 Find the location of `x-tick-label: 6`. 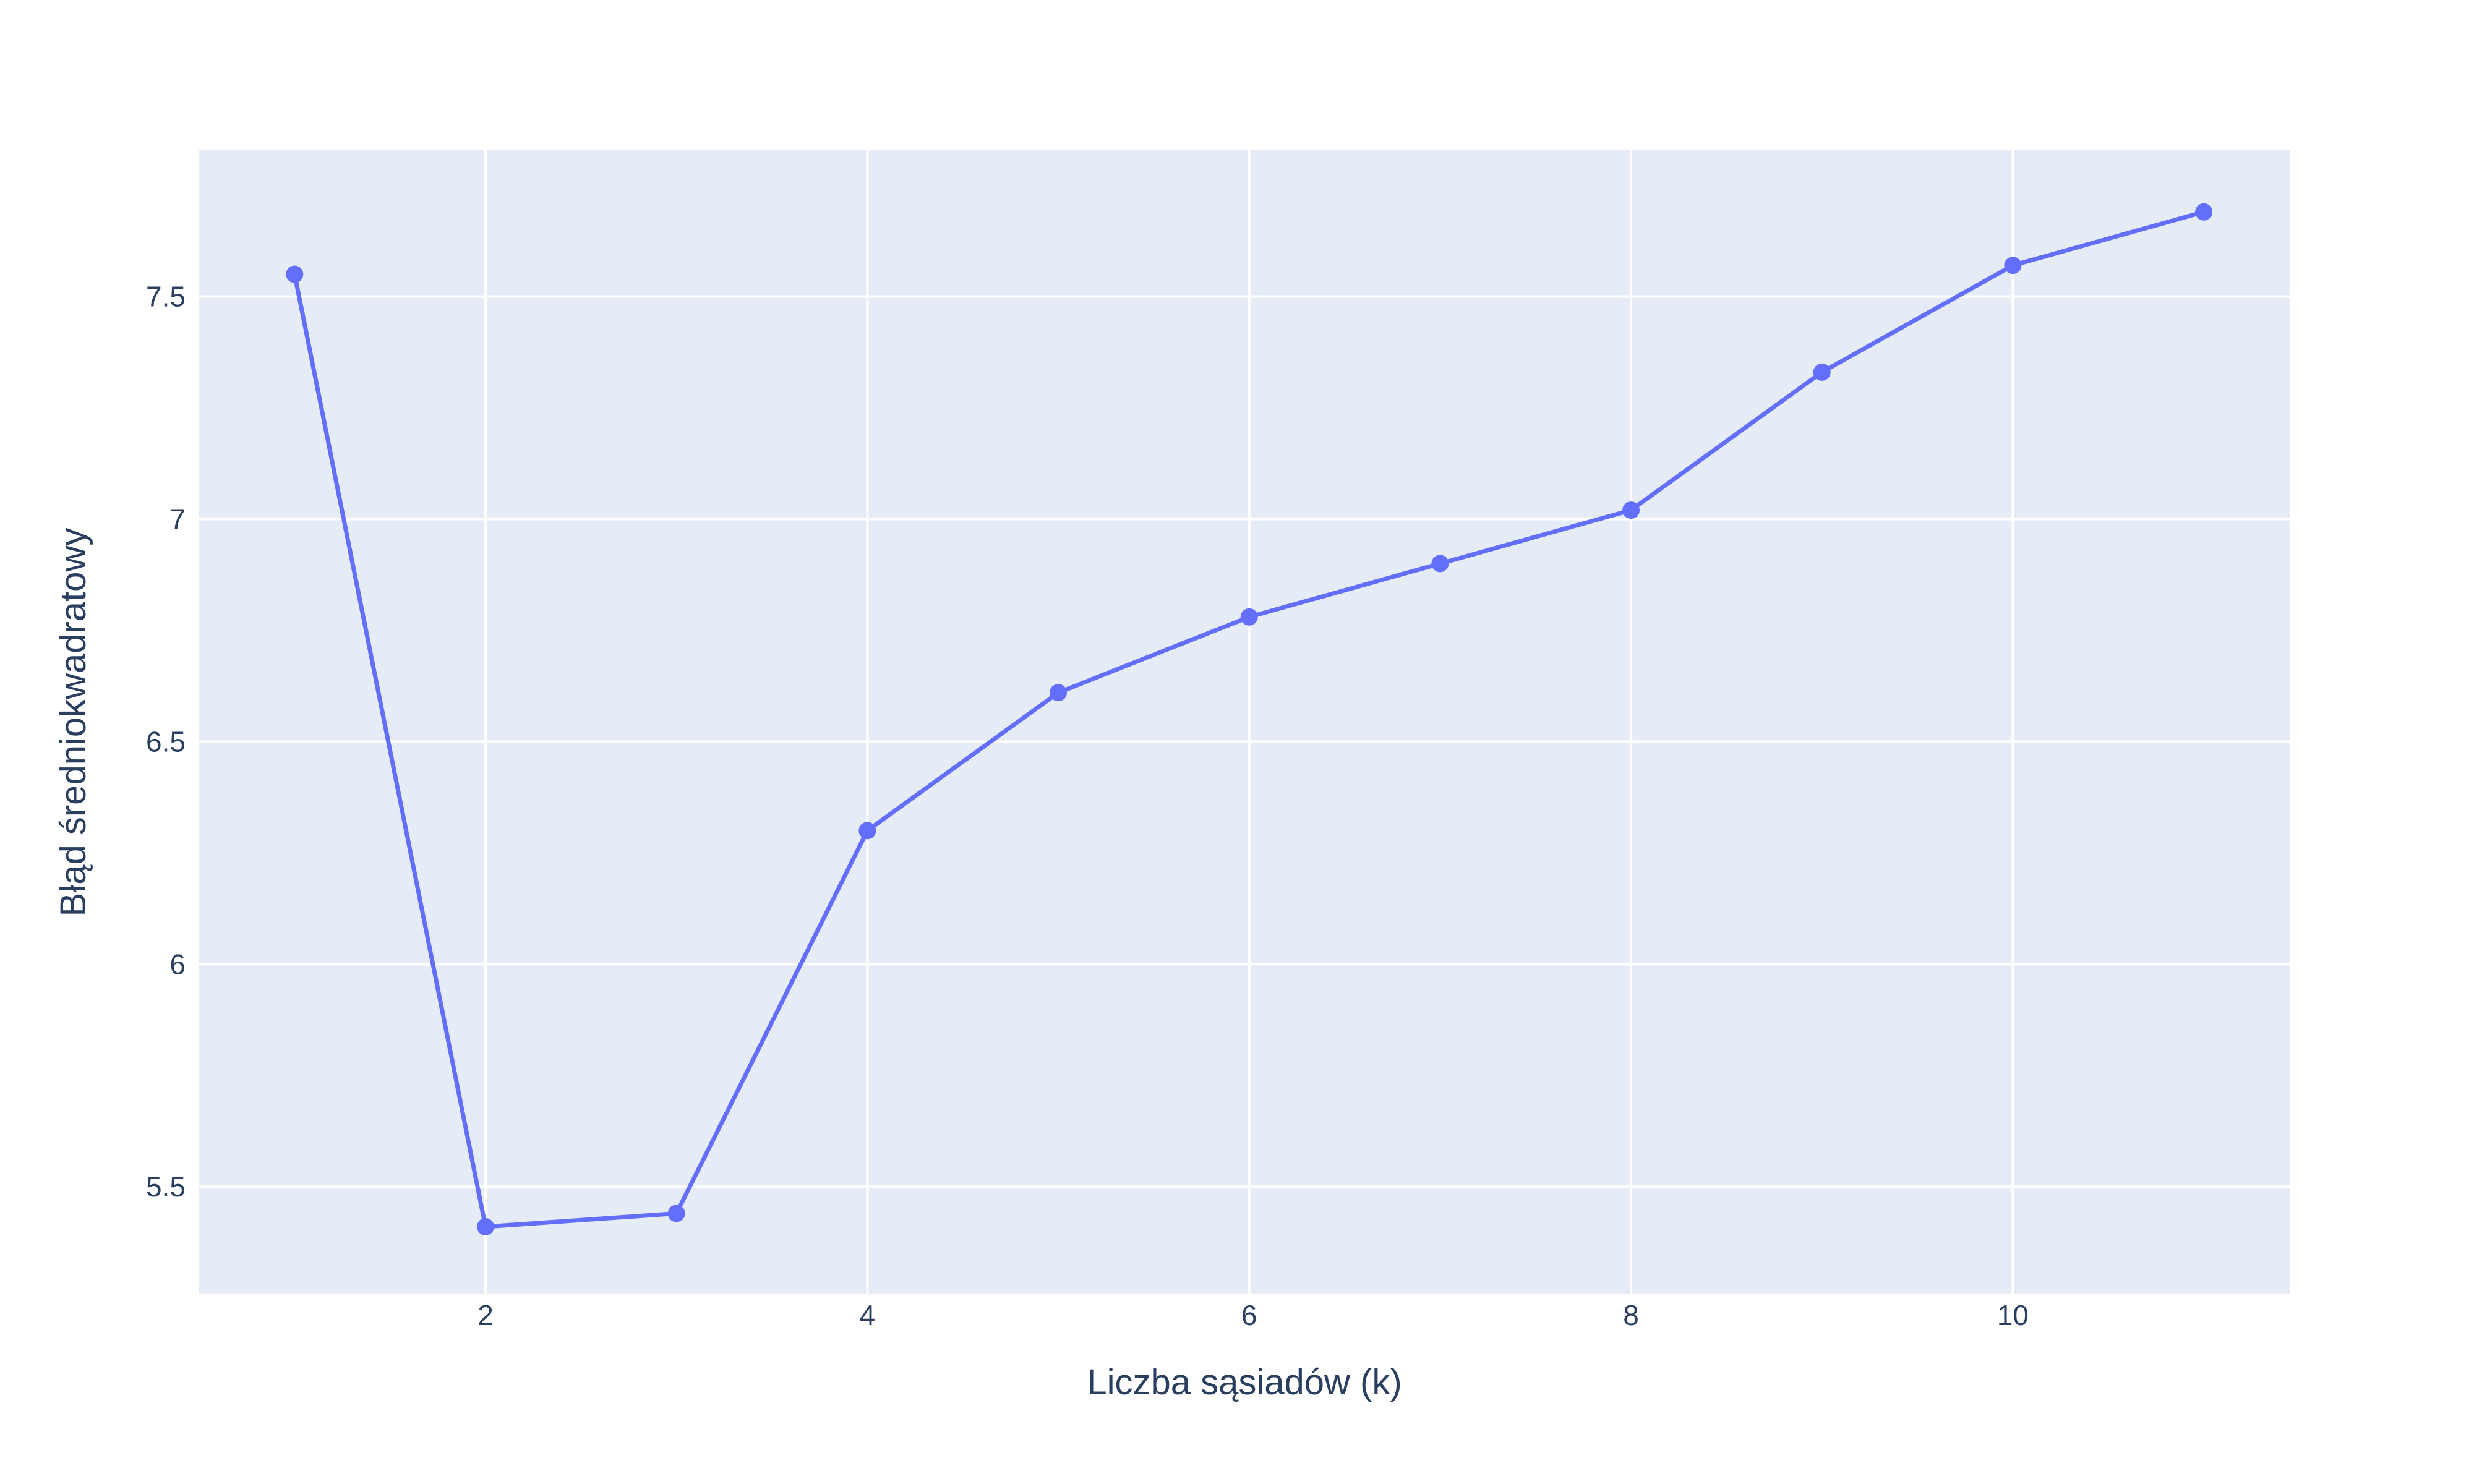

x-tick-label: 6 is located at coordinates (1249, 1315).